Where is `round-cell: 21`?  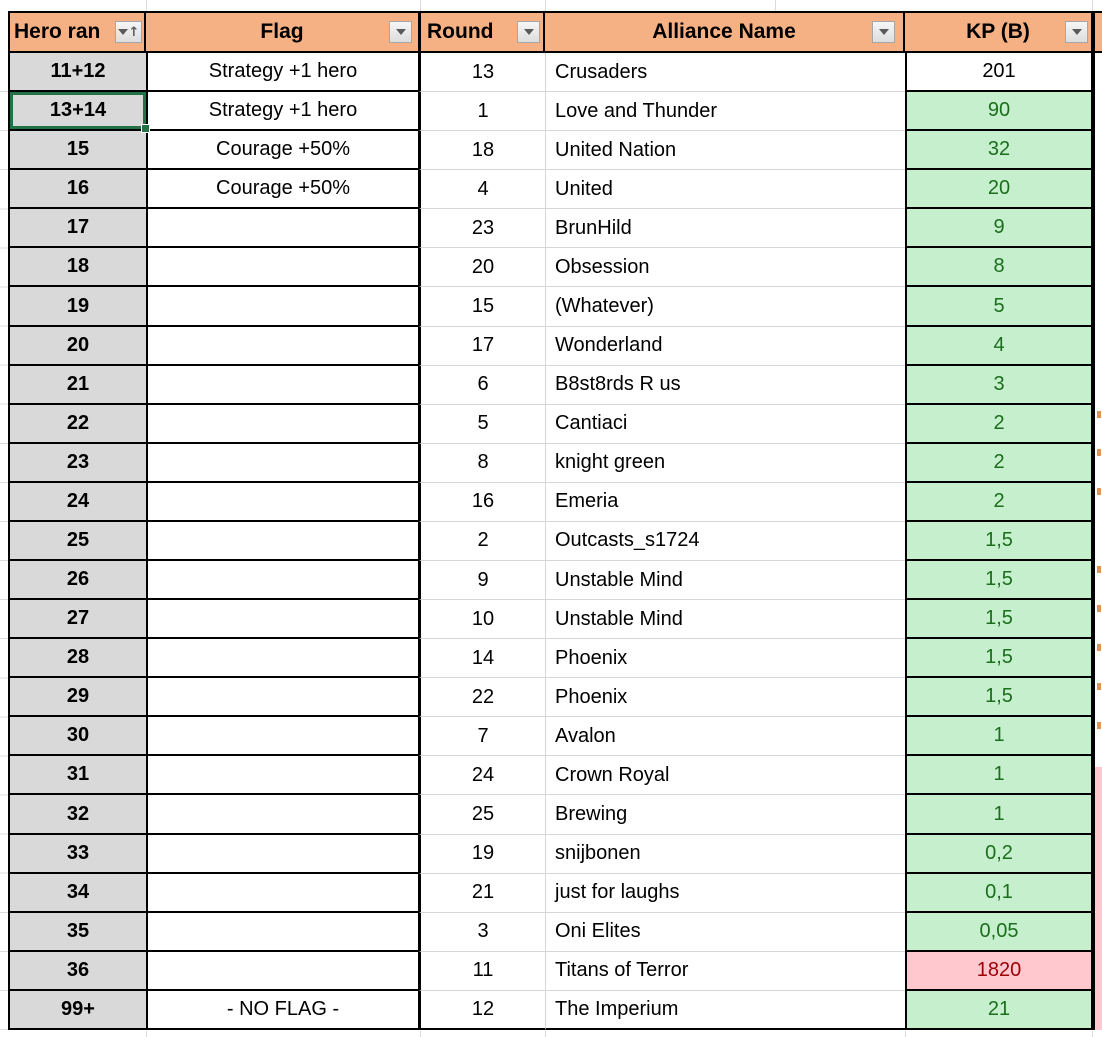 round-cell: 21 is located at coordinates (482, 893).